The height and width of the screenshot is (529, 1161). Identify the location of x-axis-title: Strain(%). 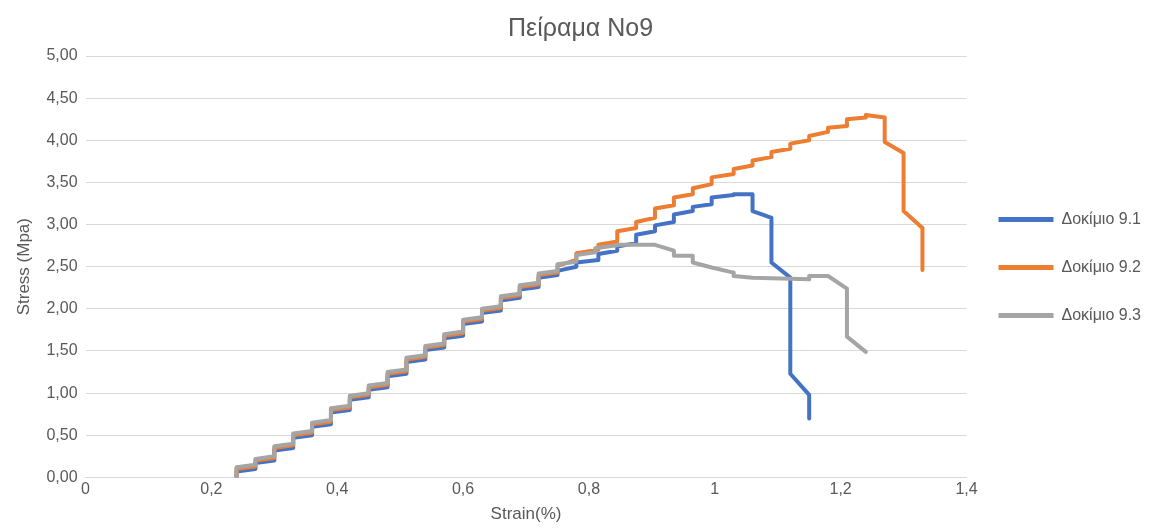
(526, 514).